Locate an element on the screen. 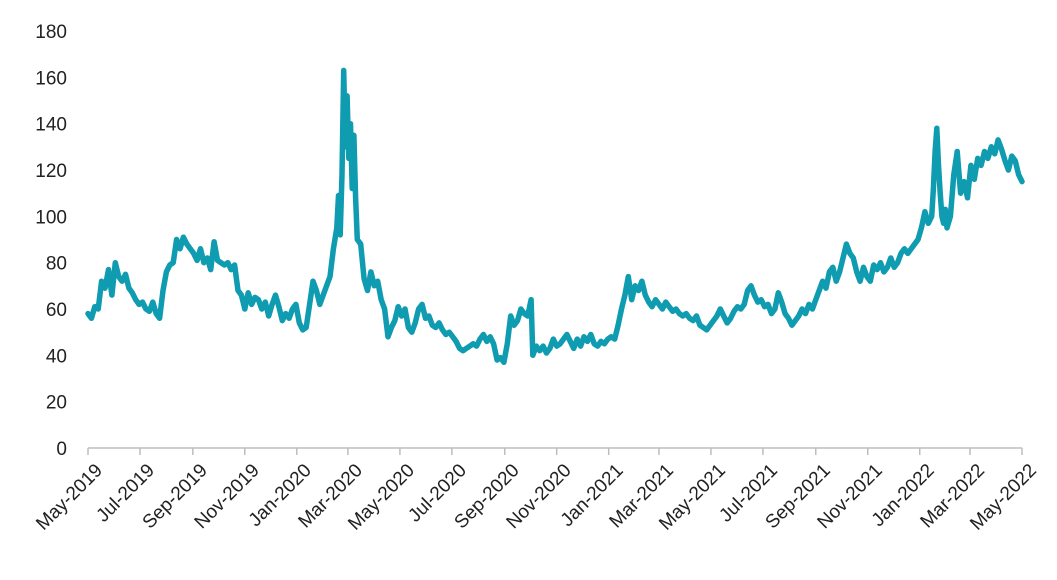  y-tick-label: 60 is located at coordinates (56, 310).